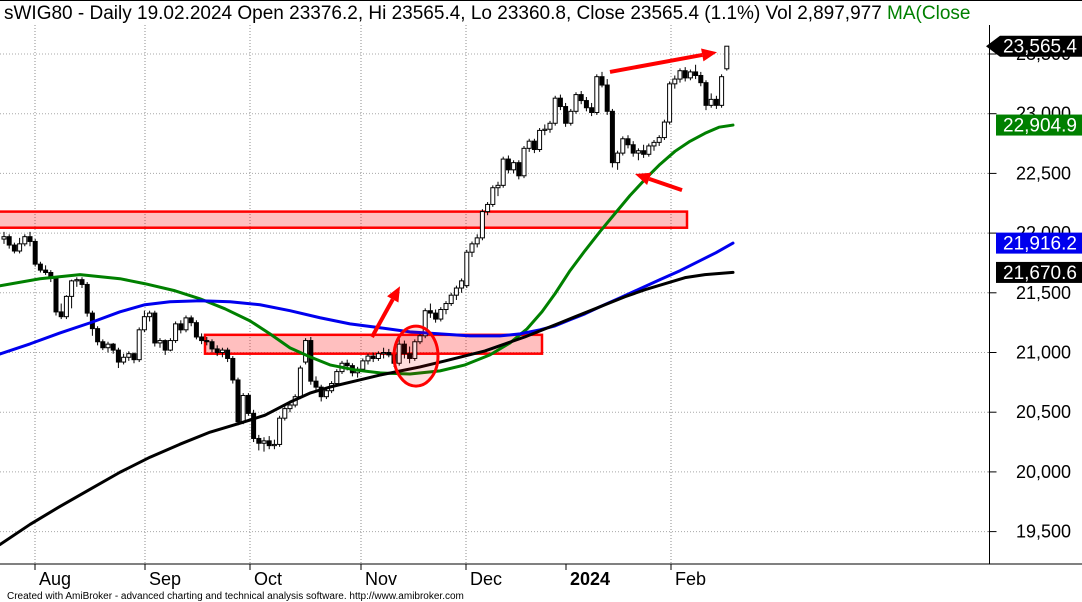 The width and height of the screenshot is (1082, 602). What do you see at coordinates (486, 579) in the screenshot?
I see `x-tick-label: Dec` at bounding box center [486, 579].